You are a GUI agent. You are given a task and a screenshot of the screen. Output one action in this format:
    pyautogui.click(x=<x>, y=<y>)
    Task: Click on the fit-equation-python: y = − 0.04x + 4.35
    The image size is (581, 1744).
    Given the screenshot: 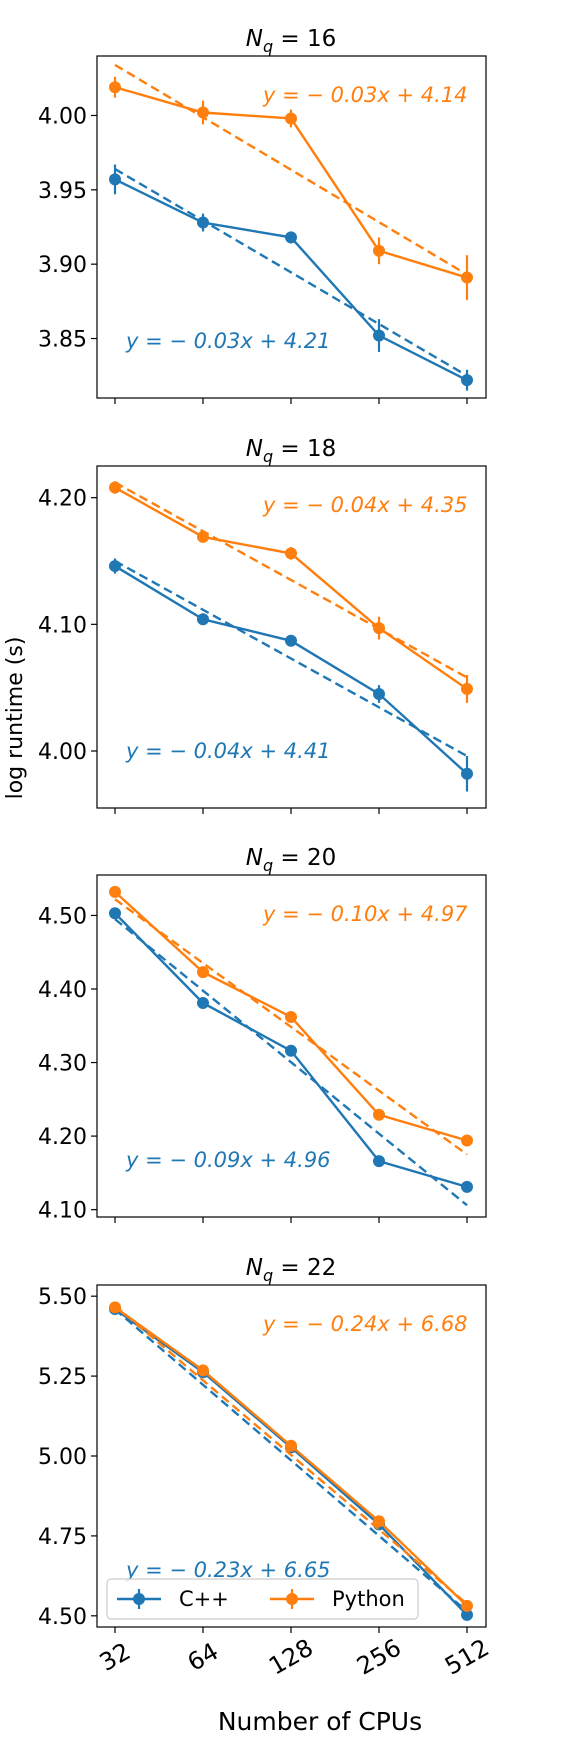 What is the action you would take?
    pyautogui.click(x=365, y=505)
    